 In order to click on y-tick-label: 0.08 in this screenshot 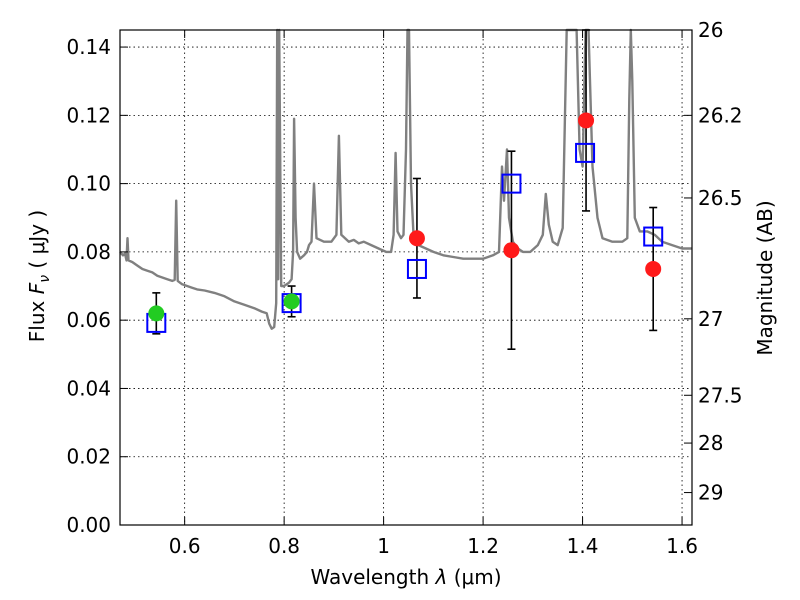, I will do `click(88, 252)`.